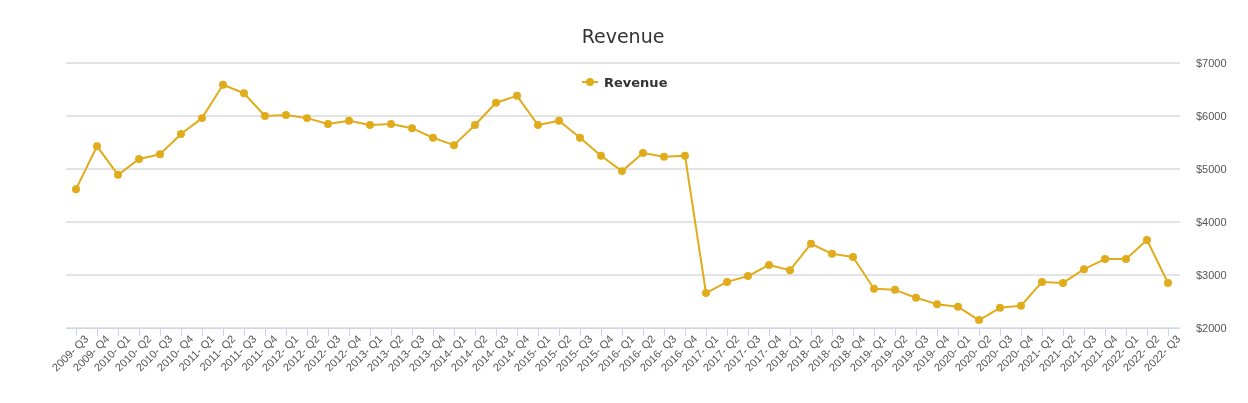 The width and height of the screenshot is (1248, 403). I want to click on chart-title: Revenue, so click(623, 36).